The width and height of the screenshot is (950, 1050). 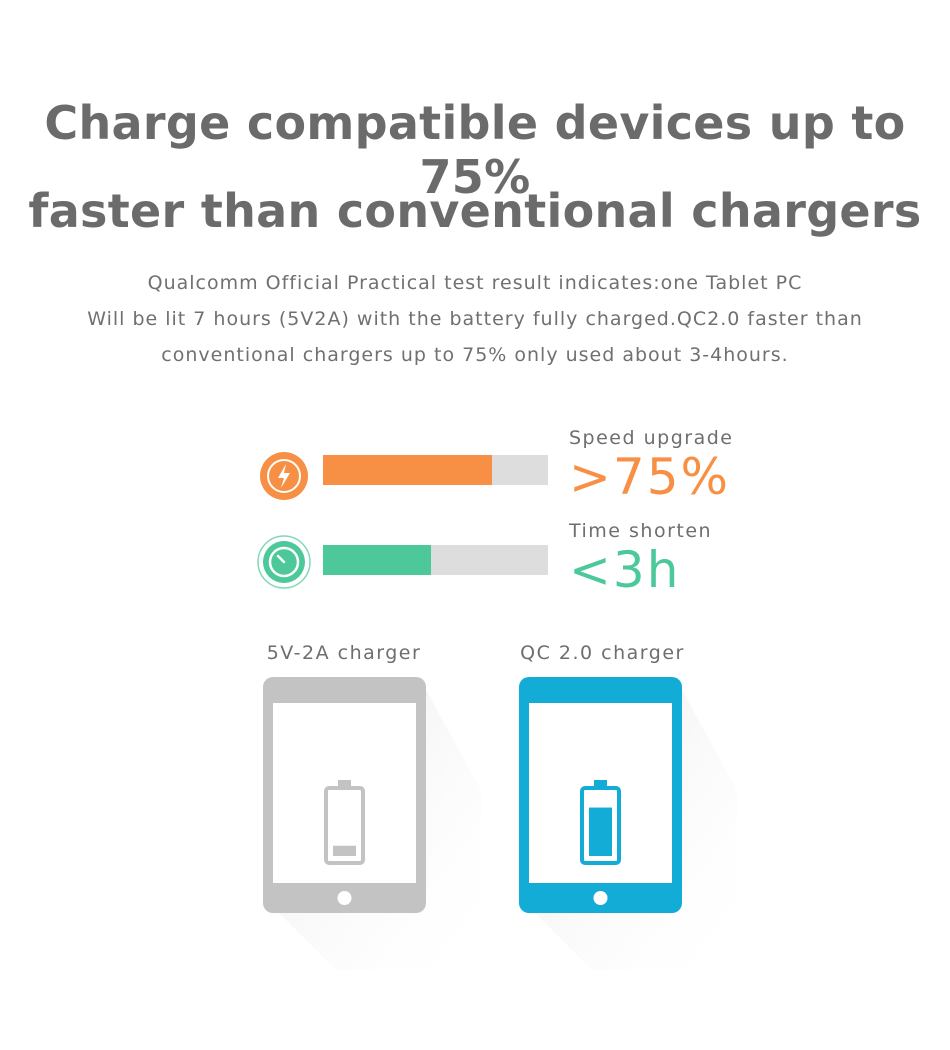 What do you see at coordinates (651, 438) in the screenshot?
I see `speed-upgrade-label: Speed upgrade` at bounding box center [651, 438].